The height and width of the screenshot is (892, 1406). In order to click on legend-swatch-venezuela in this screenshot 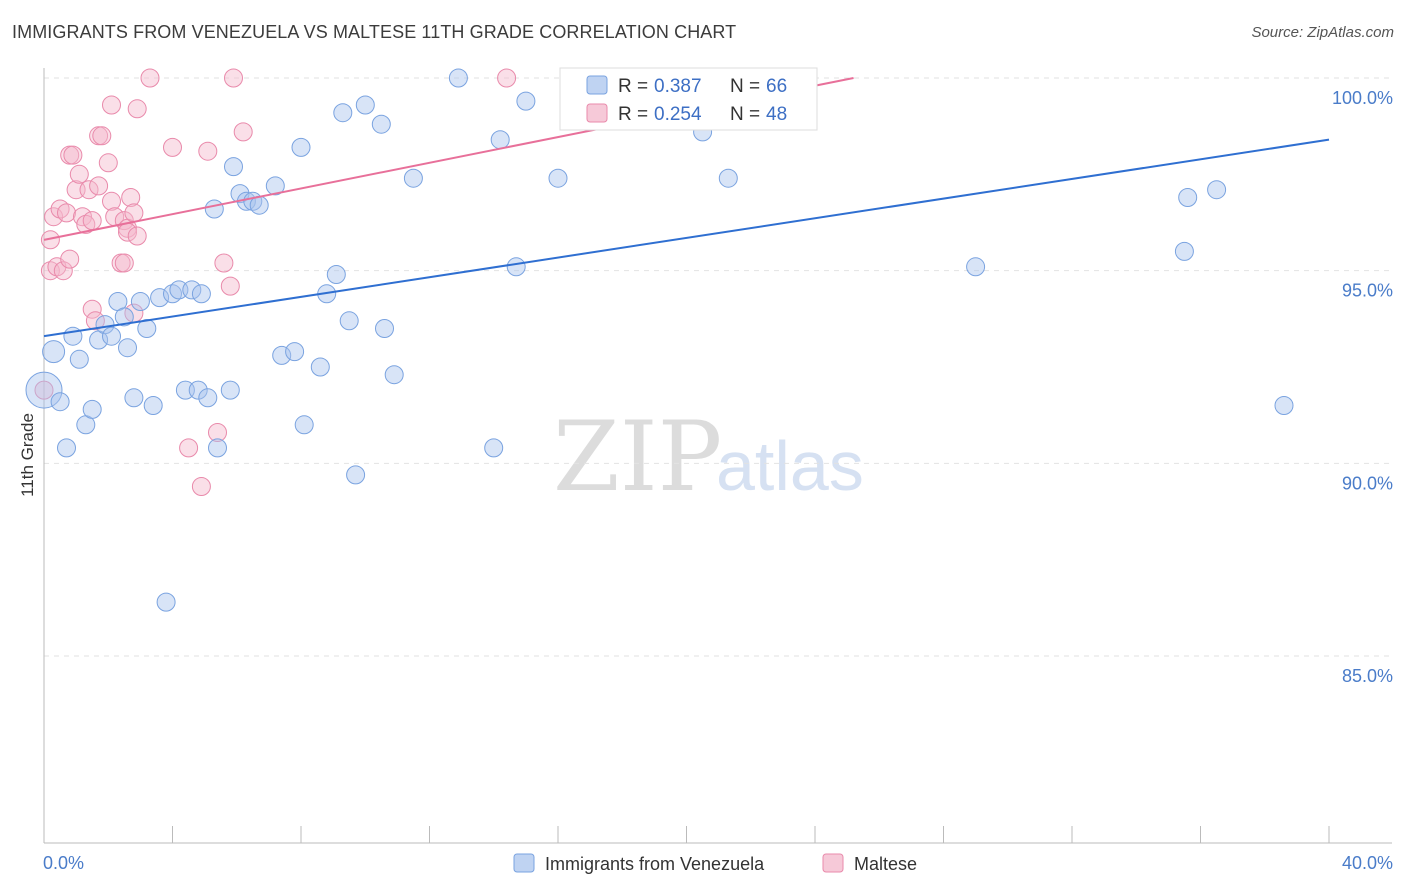, I will do `click(597, 85)`.